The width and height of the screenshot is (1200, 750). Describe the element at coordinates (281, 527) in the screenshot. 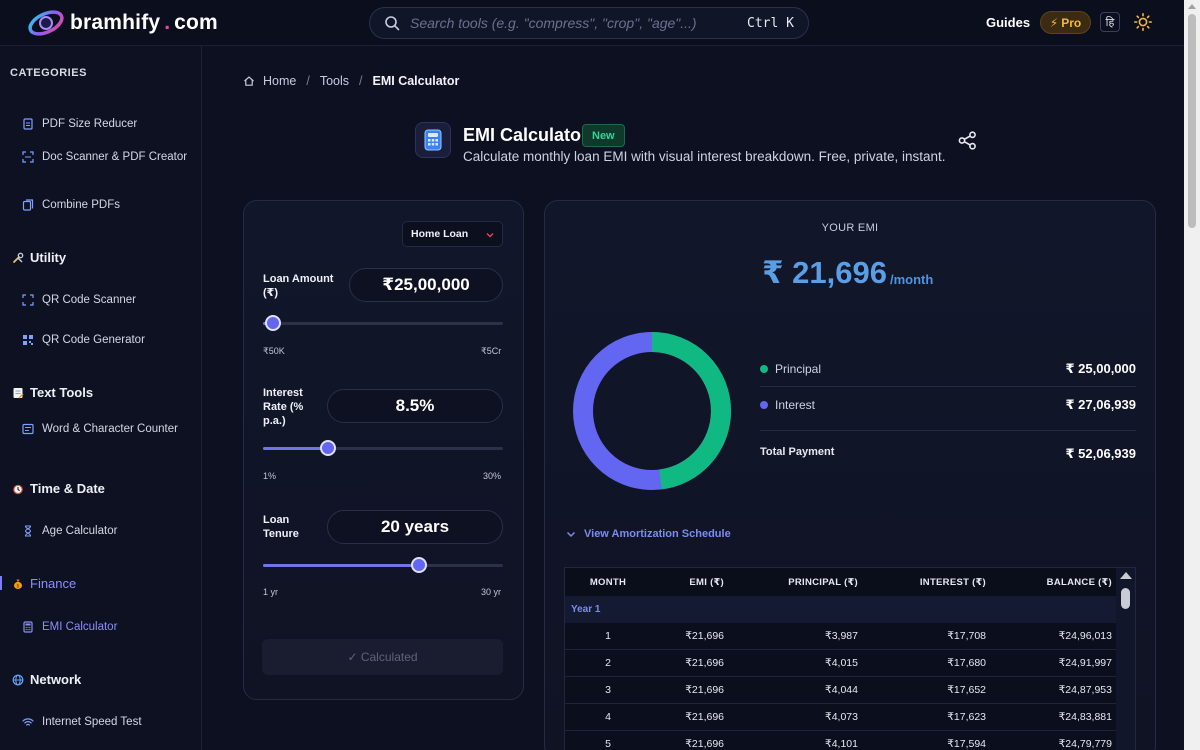

I see `loan-tenure-label: Loan Tenure` at that location.